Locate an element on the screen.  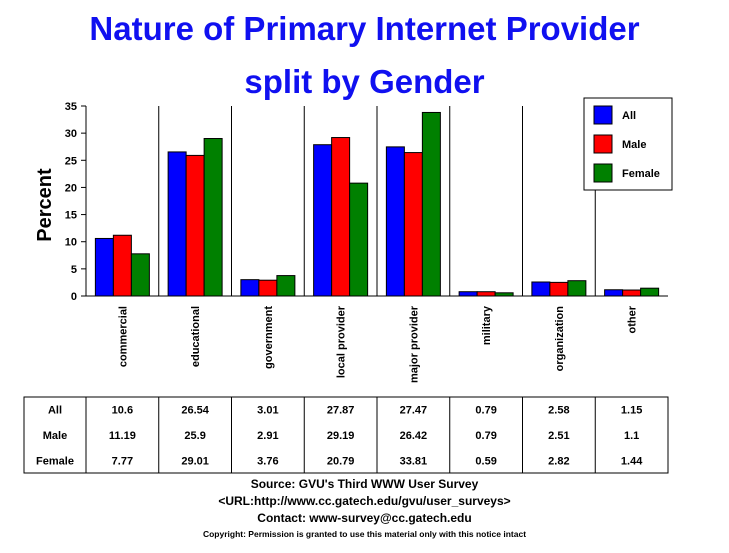
data-table-cell: 2.91 is located at coordinates (267, 436).